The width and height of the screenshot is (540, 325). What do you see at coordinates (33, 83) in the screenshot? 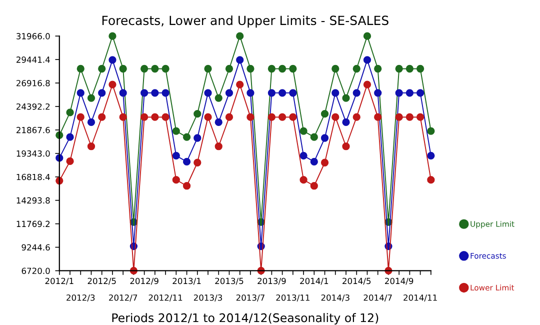
I see `y-tick-label: 26916.8` at bounding box center [33, 83].